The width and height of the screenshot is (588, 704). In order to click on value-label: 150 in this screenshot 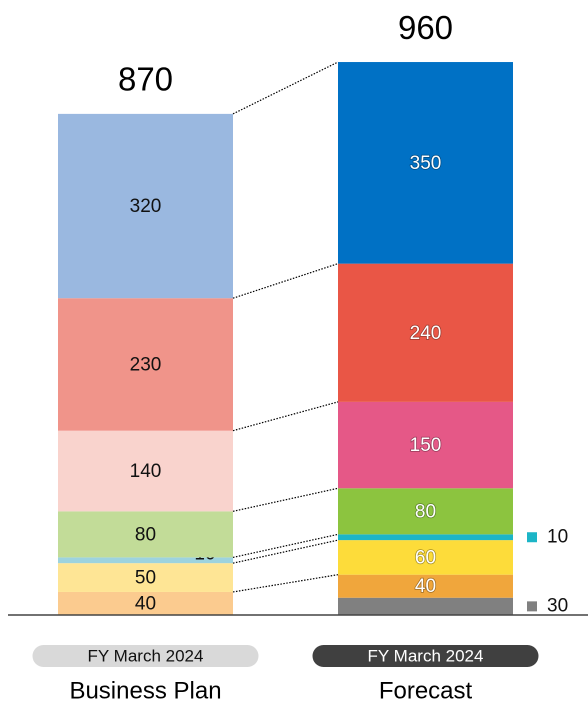, I will do `click(426, 445)`.